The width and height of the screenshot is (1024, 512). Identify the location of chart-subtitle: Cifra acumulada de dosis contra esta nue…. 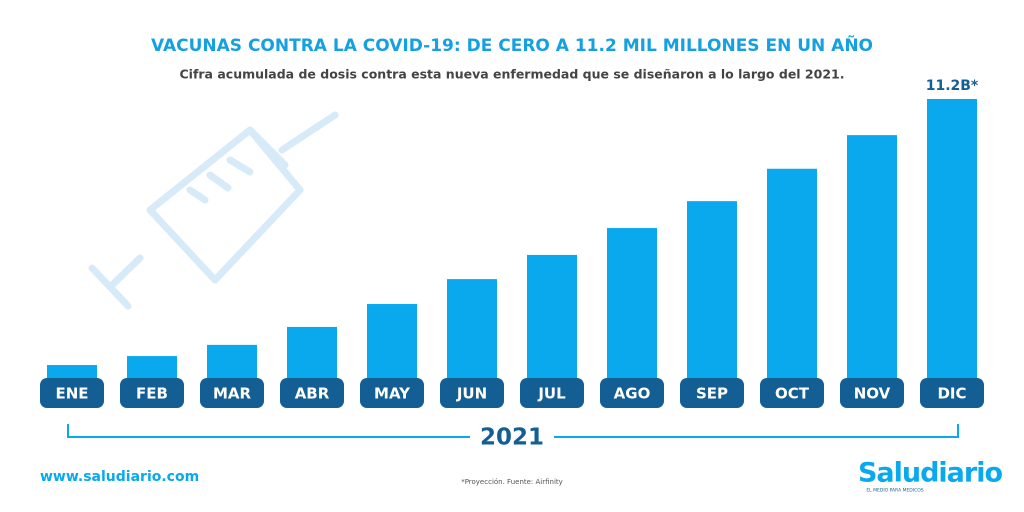
(512, 74).